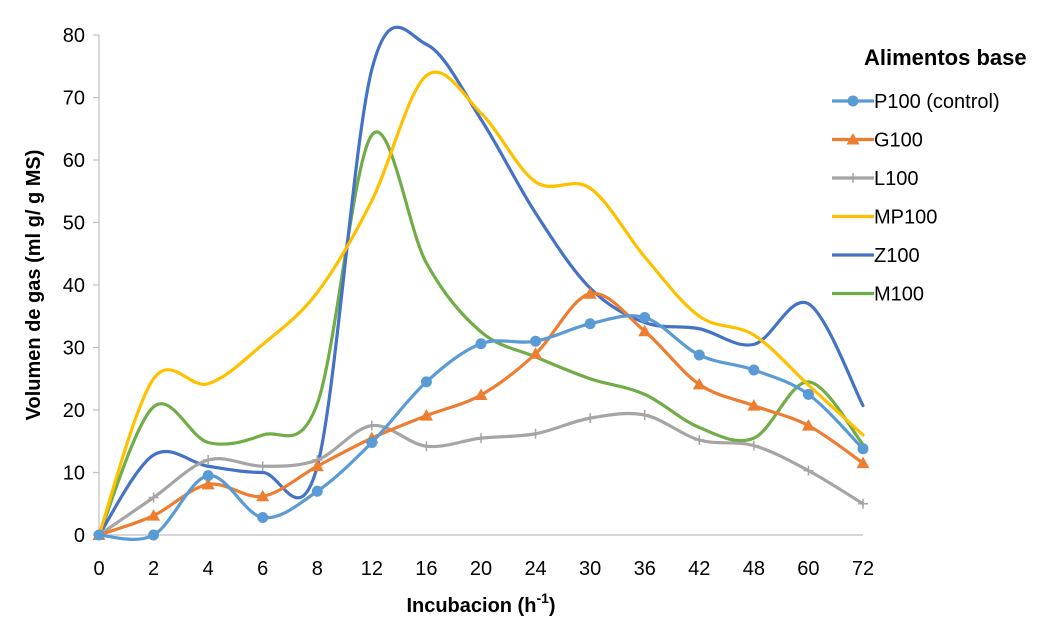 The width and height of the screenshot is (1057, 623). What do you see at coordinates (481, 569) in the screenshot?
I see `x-tick-label: 20` at bounding box center [481, 569].